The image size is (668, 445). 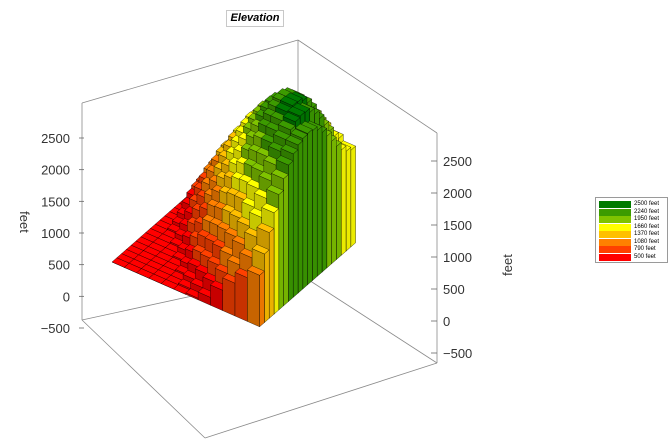 What do you see at coordinates (24, 222) in the screenshot?
I see `left-axis-label: feet` at bounding box center [24, 222].